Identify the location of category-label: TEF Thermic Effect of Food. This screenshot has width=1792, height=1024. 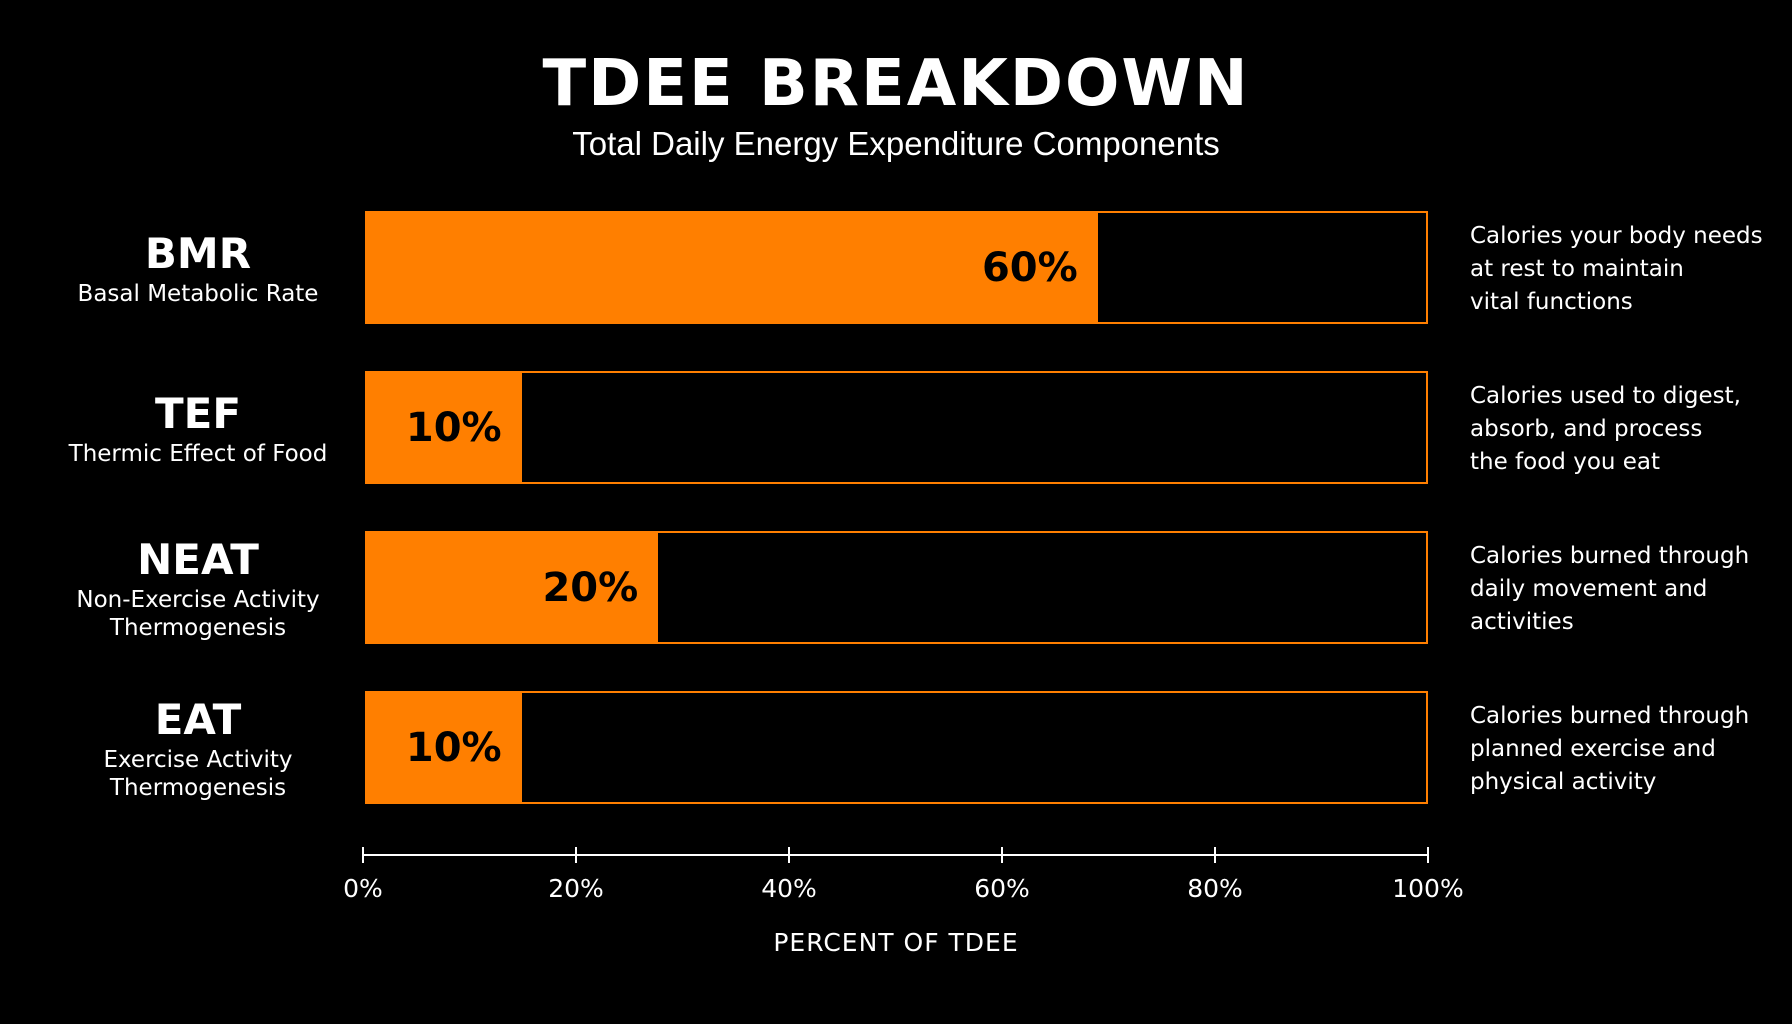
(198, 429).